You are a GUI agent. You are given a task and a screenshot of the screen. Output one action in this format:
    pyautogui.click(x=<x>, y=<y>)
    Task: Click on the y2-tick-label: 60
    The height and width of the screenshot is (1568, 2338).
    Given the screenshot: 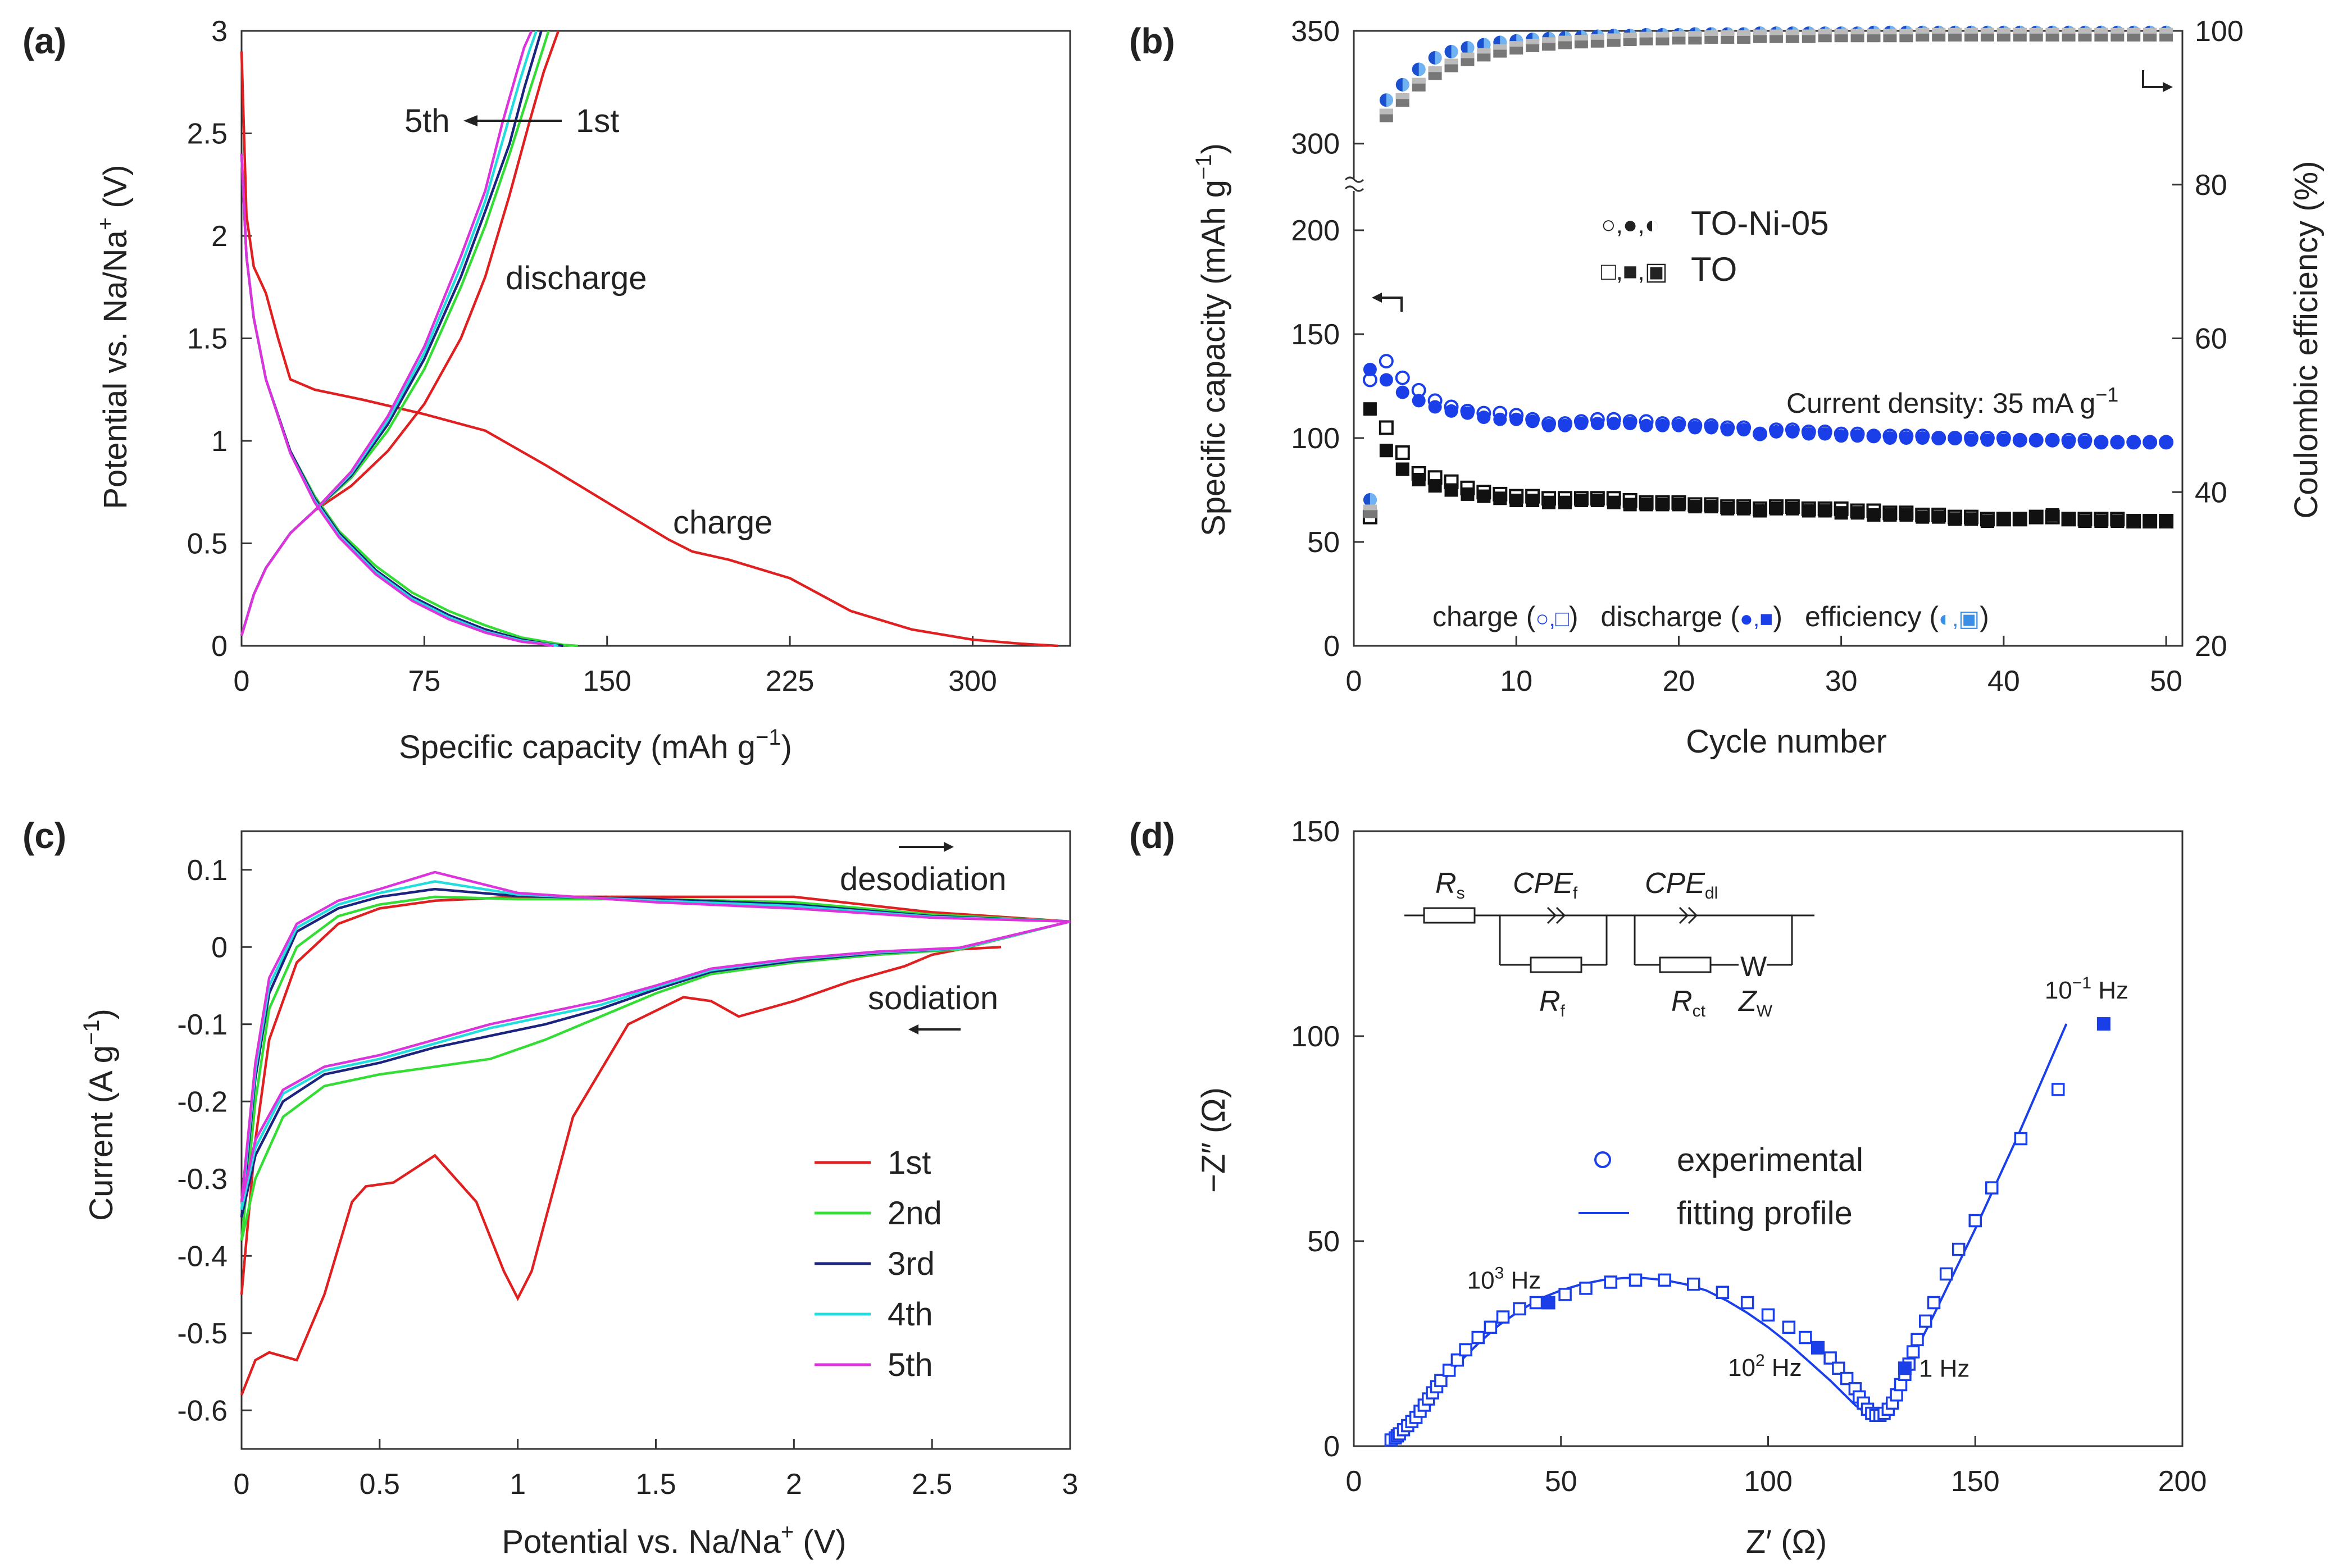 What is the action you would take?
    pyautogui.click(x=2211, y=339)
    